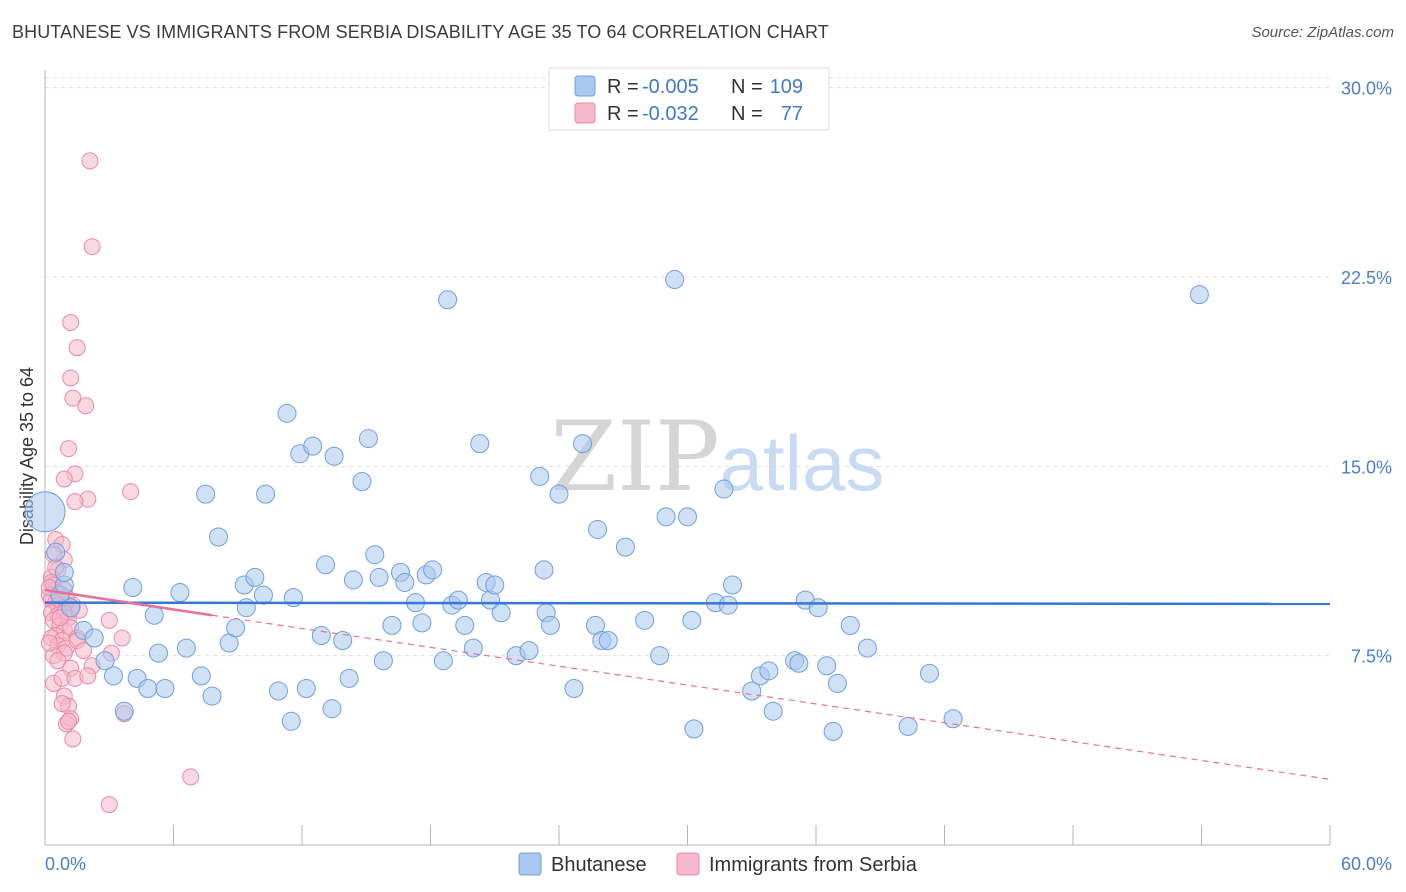  Describe the element at coordinates (687, 603) in the screenshot. I see `bhutanese-trend-line` at that location.